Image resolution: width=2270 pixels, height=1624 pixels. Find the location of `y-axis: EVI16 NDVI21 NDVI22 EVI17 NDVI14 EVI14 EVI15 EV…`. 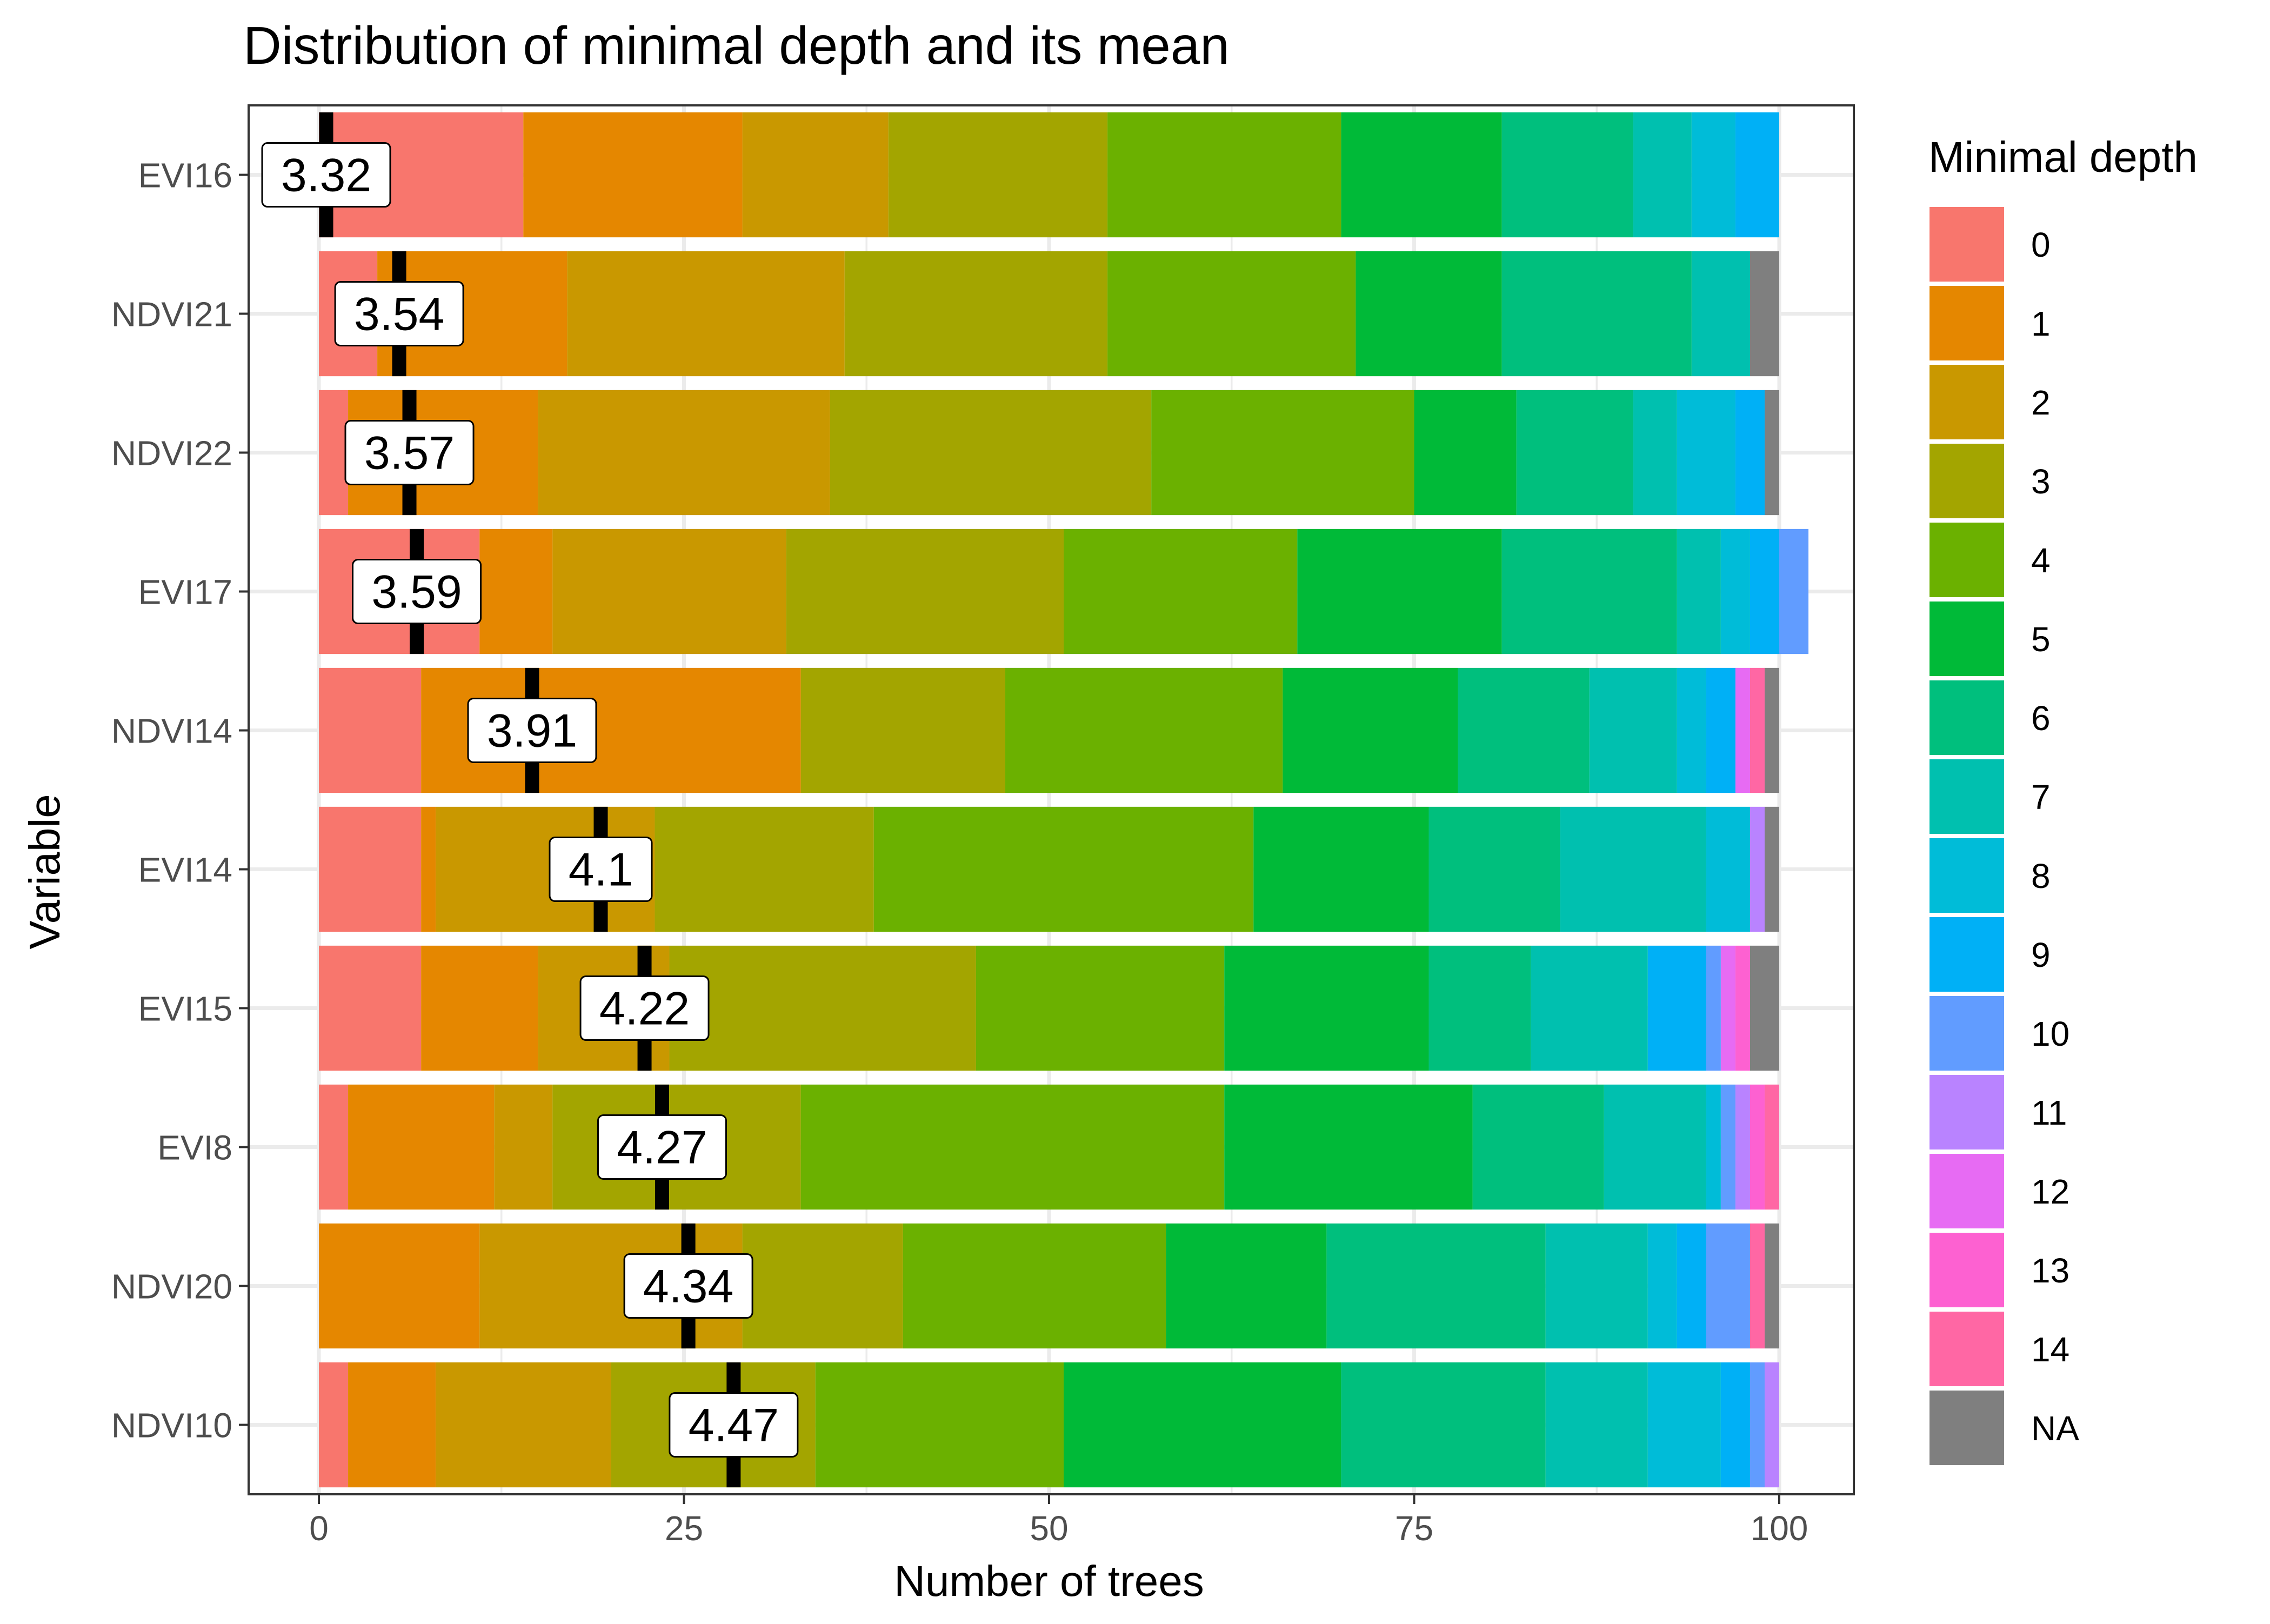

y-axis: EVI16 NDVI21 NDVI22 EVI17 NDVI14 EVI14 EVI15 EV… is located at coordinates (180, 800).